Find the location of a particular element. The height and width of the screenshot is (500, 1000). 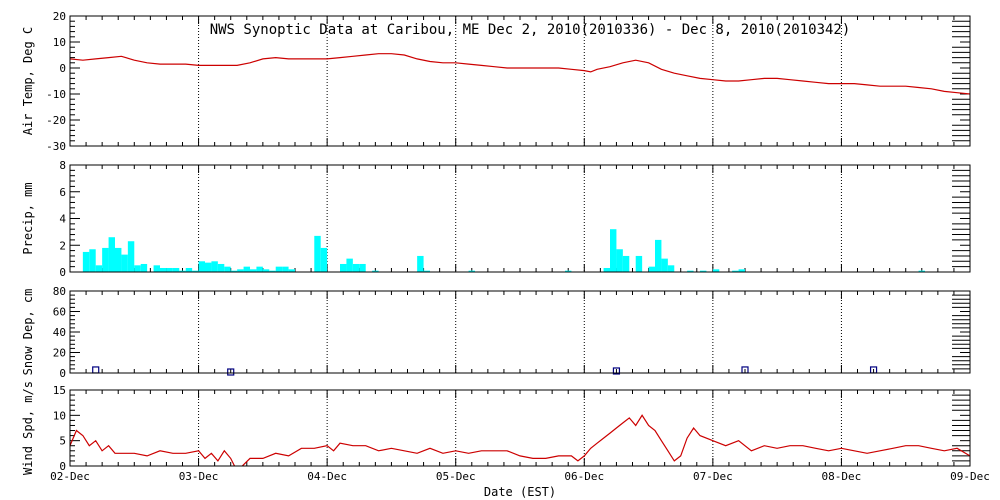

wind-frame is located at coordinates (520, 428).